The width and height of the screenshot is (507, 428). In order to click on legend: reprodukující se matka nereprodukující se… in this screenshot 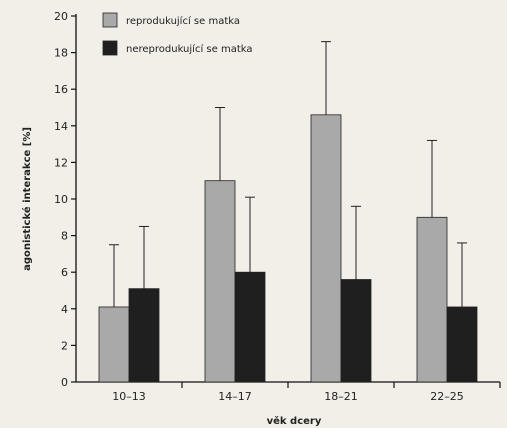, I will do `click(177, 34)`.